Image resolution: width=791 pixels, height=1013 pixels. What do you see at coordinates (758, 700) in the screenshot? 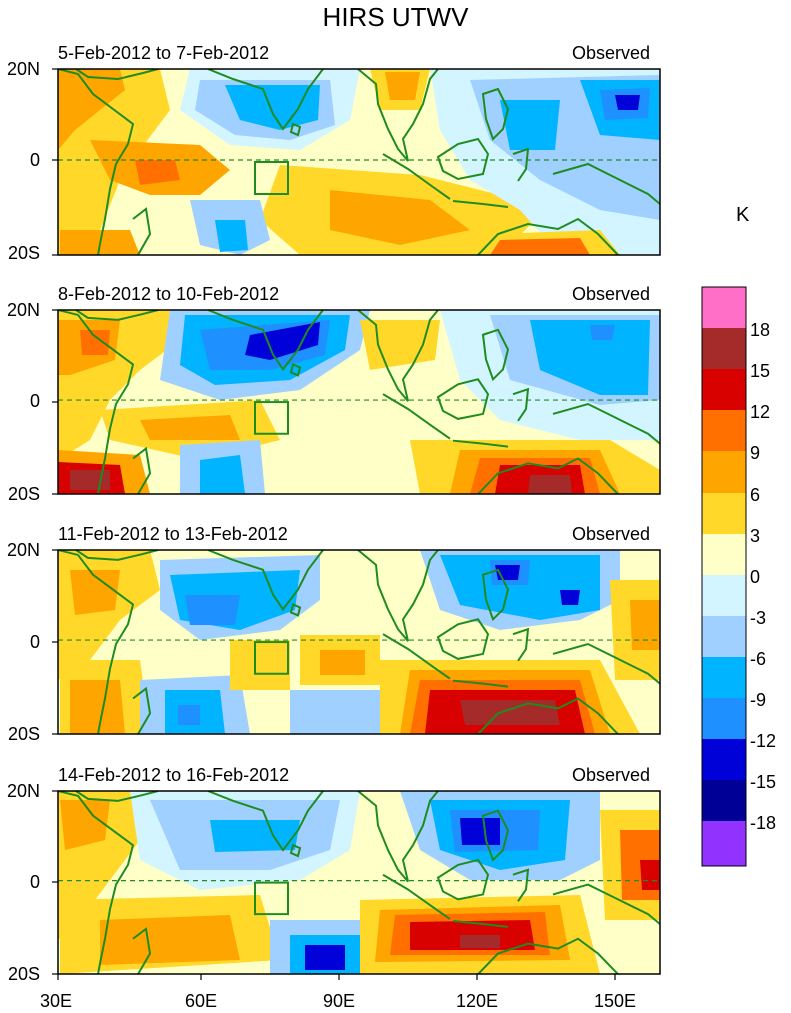
I see `colorbar-label-neg9: -9` at bounding box center [758, 700].